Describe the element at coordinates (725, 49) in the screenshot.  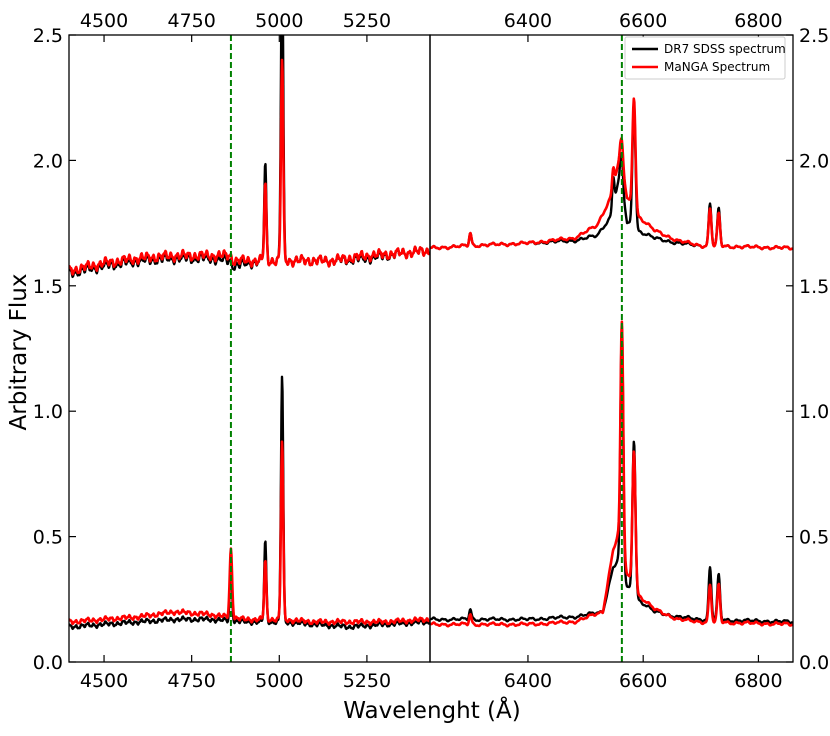
I see `legend-label-sdss: DR7 SDSS spectrum` at that location.